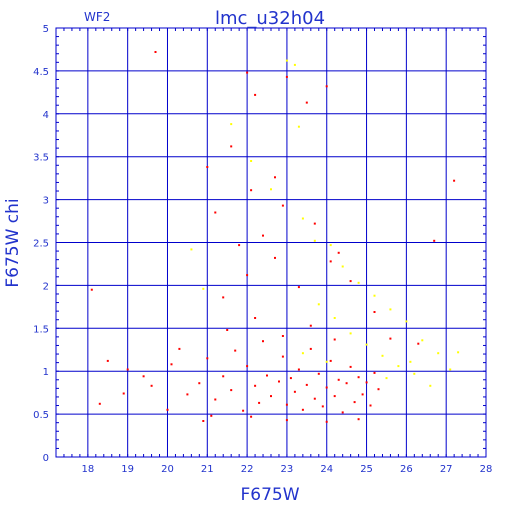 Image resolution: width=512 pixels, height=517 pixels. Describe the element at coordinates (486, 469) in the screenshot. I see `x-tick-label: 28` at that location.